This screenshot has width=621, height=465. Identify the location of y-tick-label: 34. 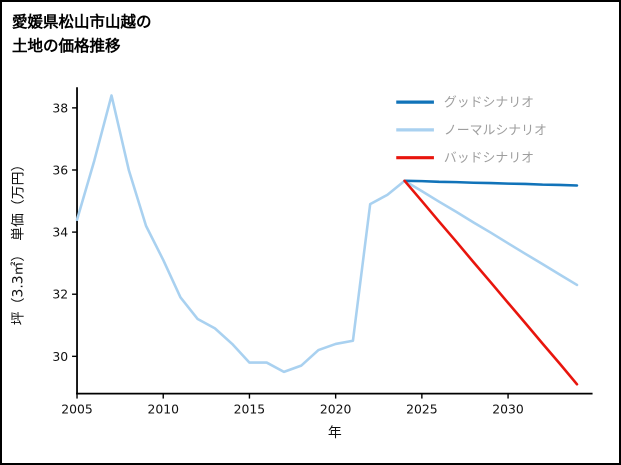
(60, 232).